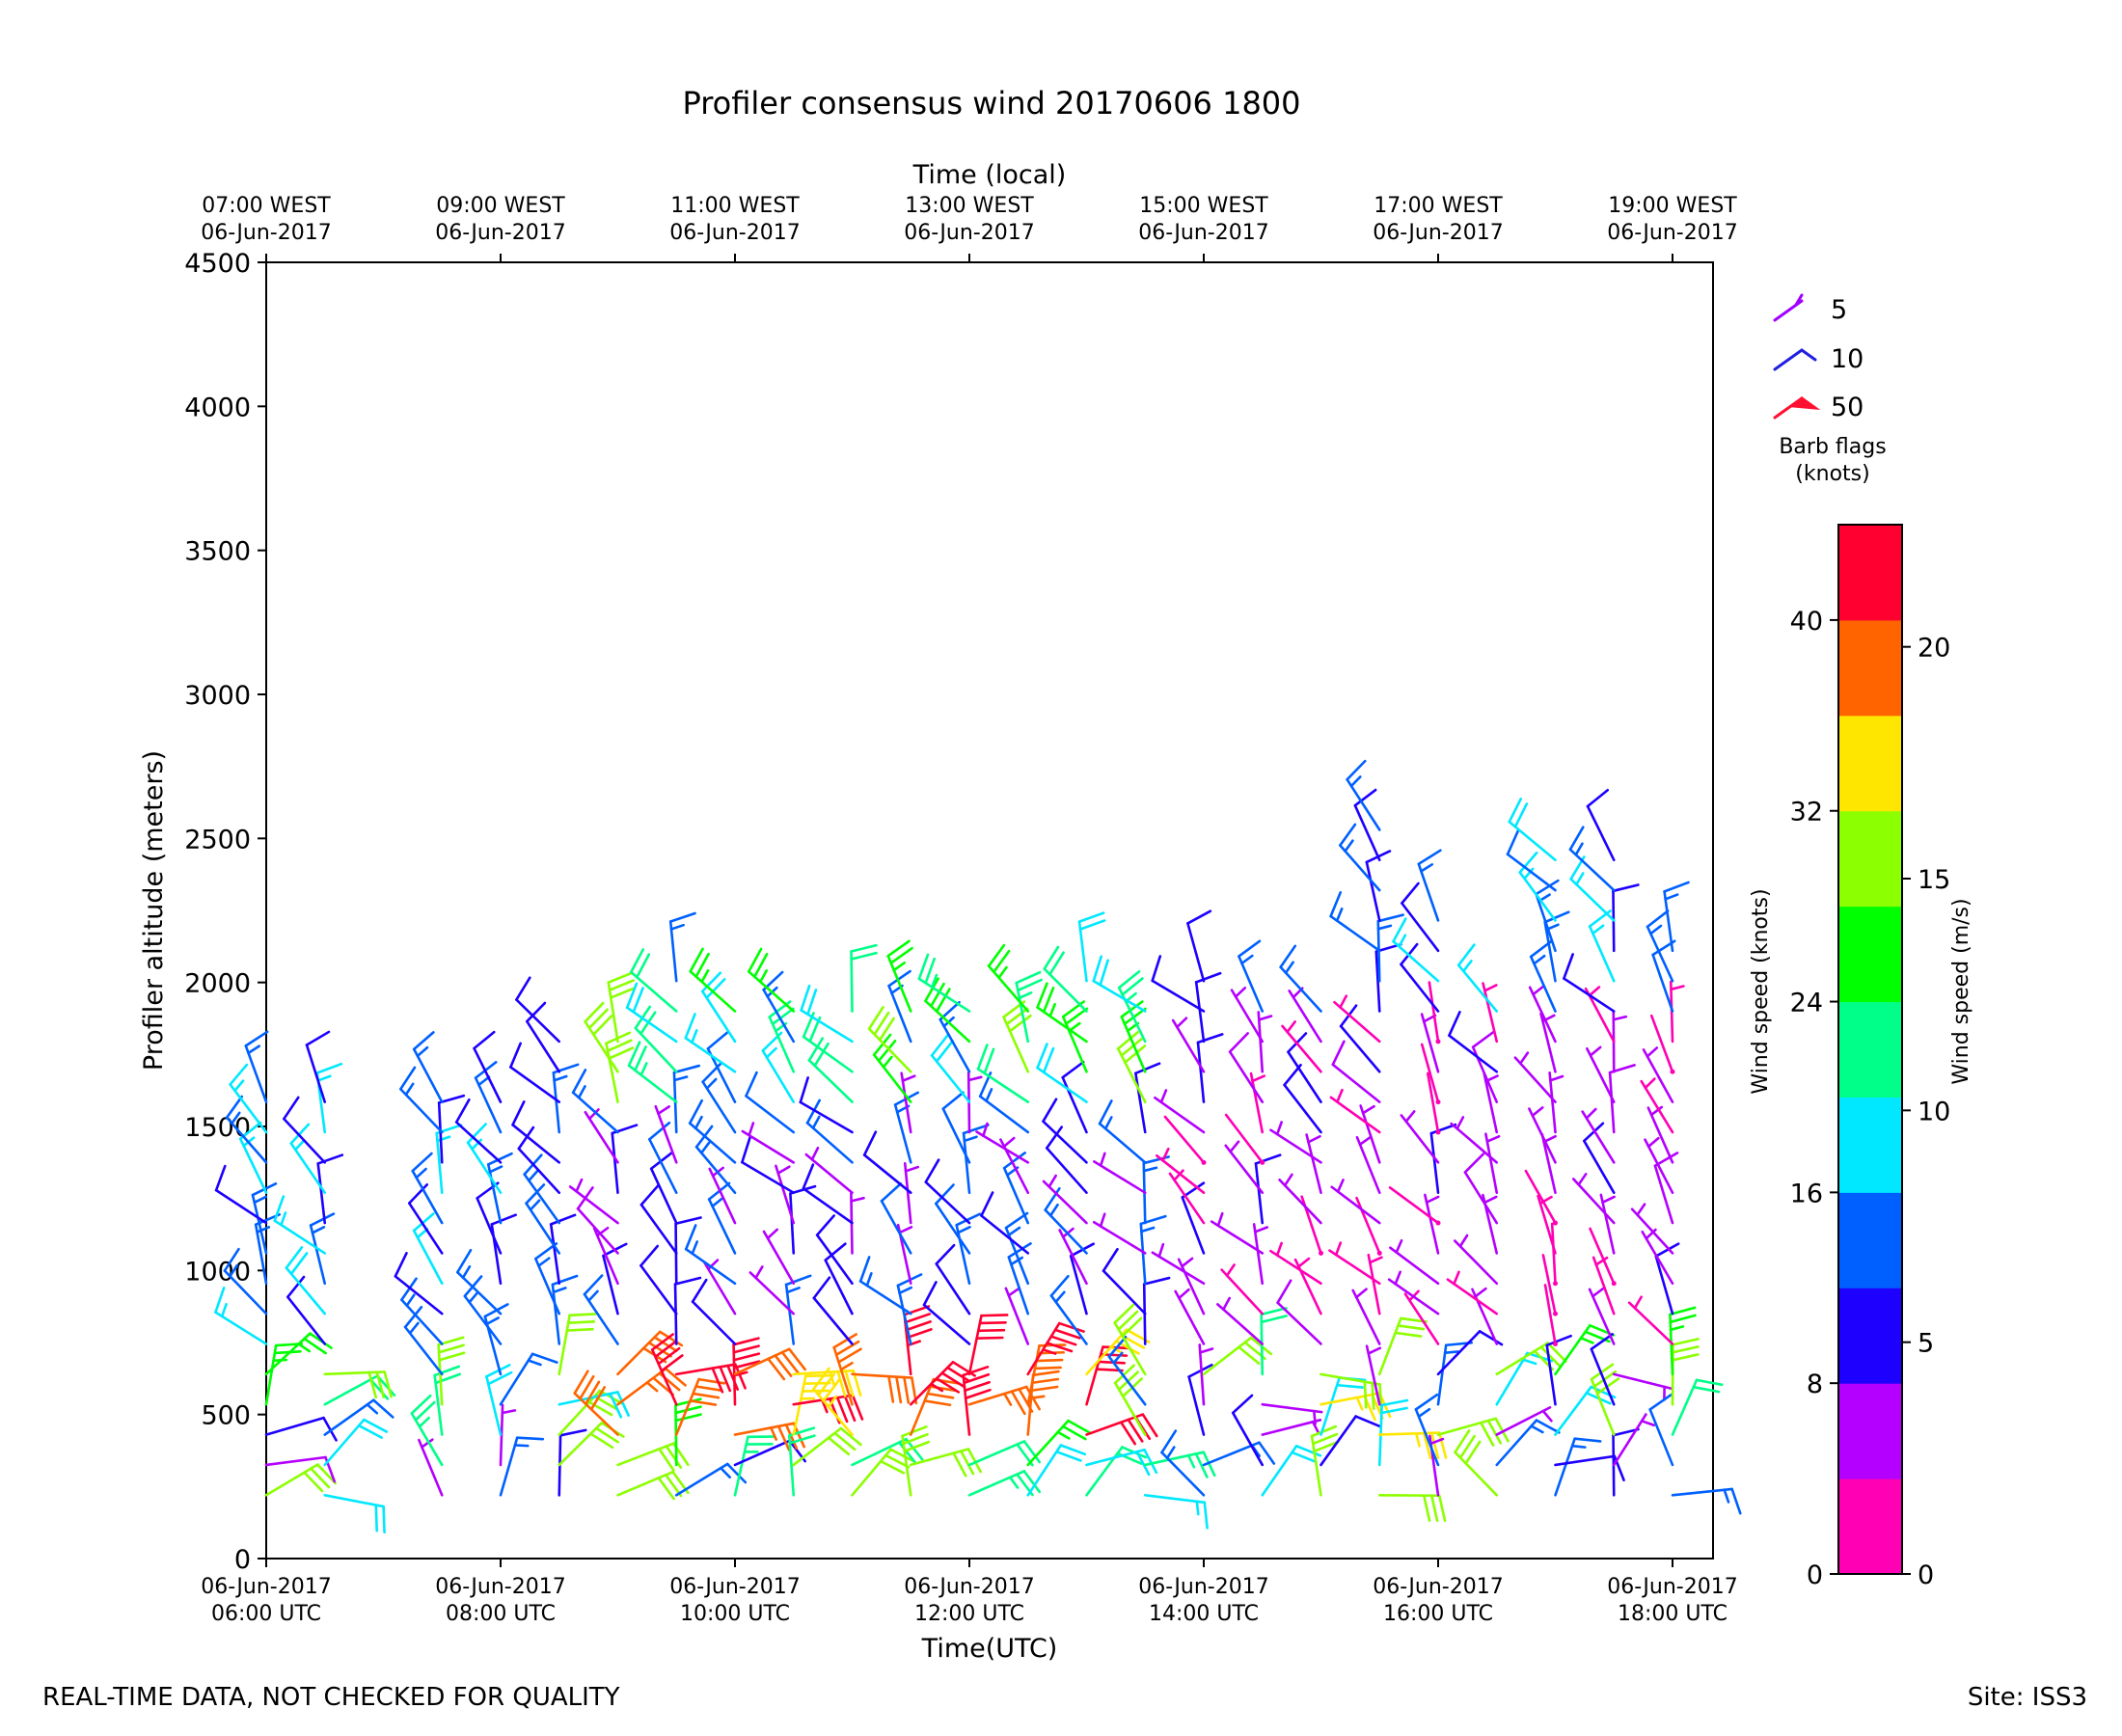 The height and width of the screenshot is (1736, 2122). What do you see at coordinates (1672, 233) in the screenshot?
I see `top-tick-label-date: 06-Jun-2017` at bounding box center [1672, 233].